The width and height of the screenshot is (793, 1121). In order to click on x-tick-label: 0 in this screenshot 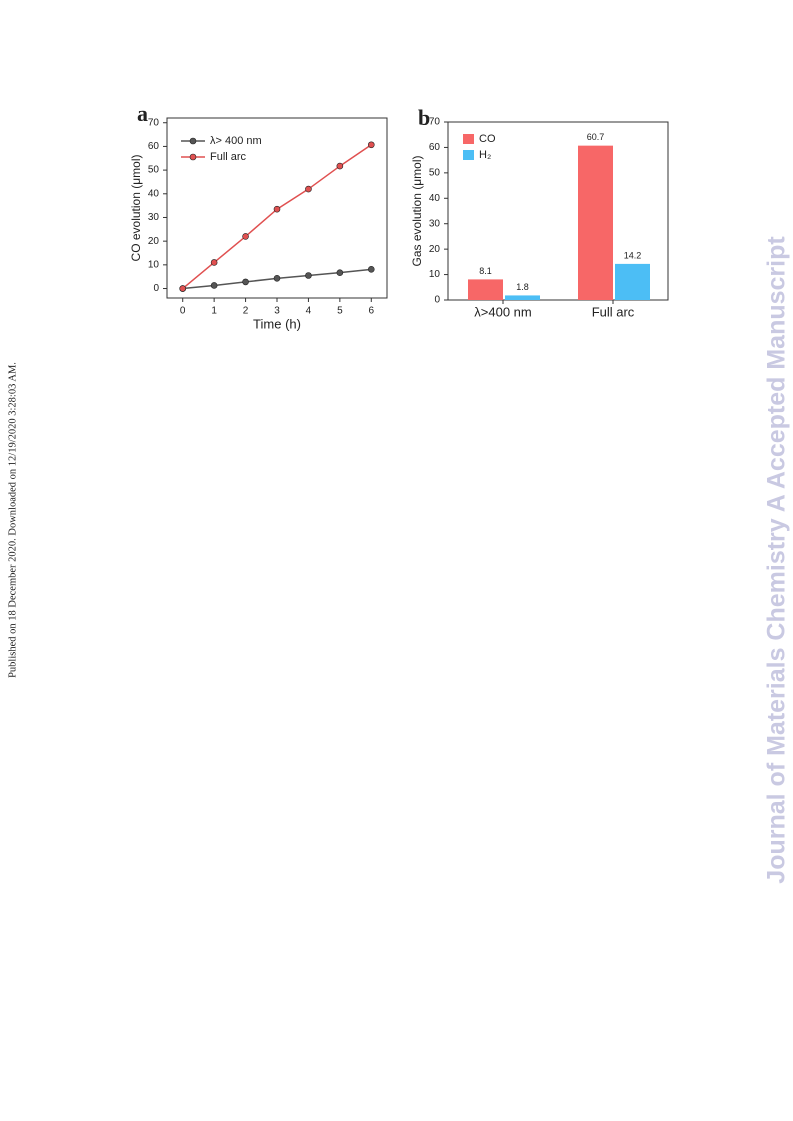, I will do `click(183, 311)`.